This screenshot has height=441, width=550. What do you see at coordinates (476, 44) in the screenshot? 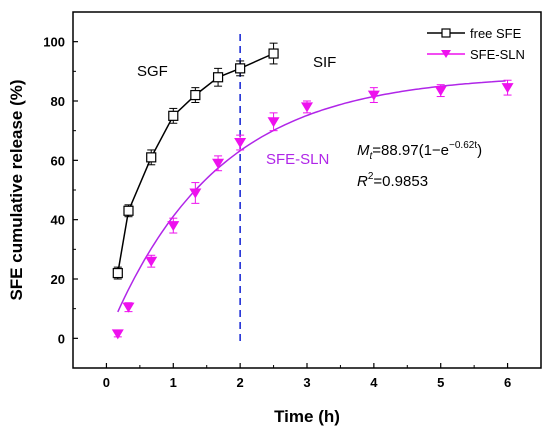
I see `legend: free SFE SFE-SLN` at bounding box center [476, 44].